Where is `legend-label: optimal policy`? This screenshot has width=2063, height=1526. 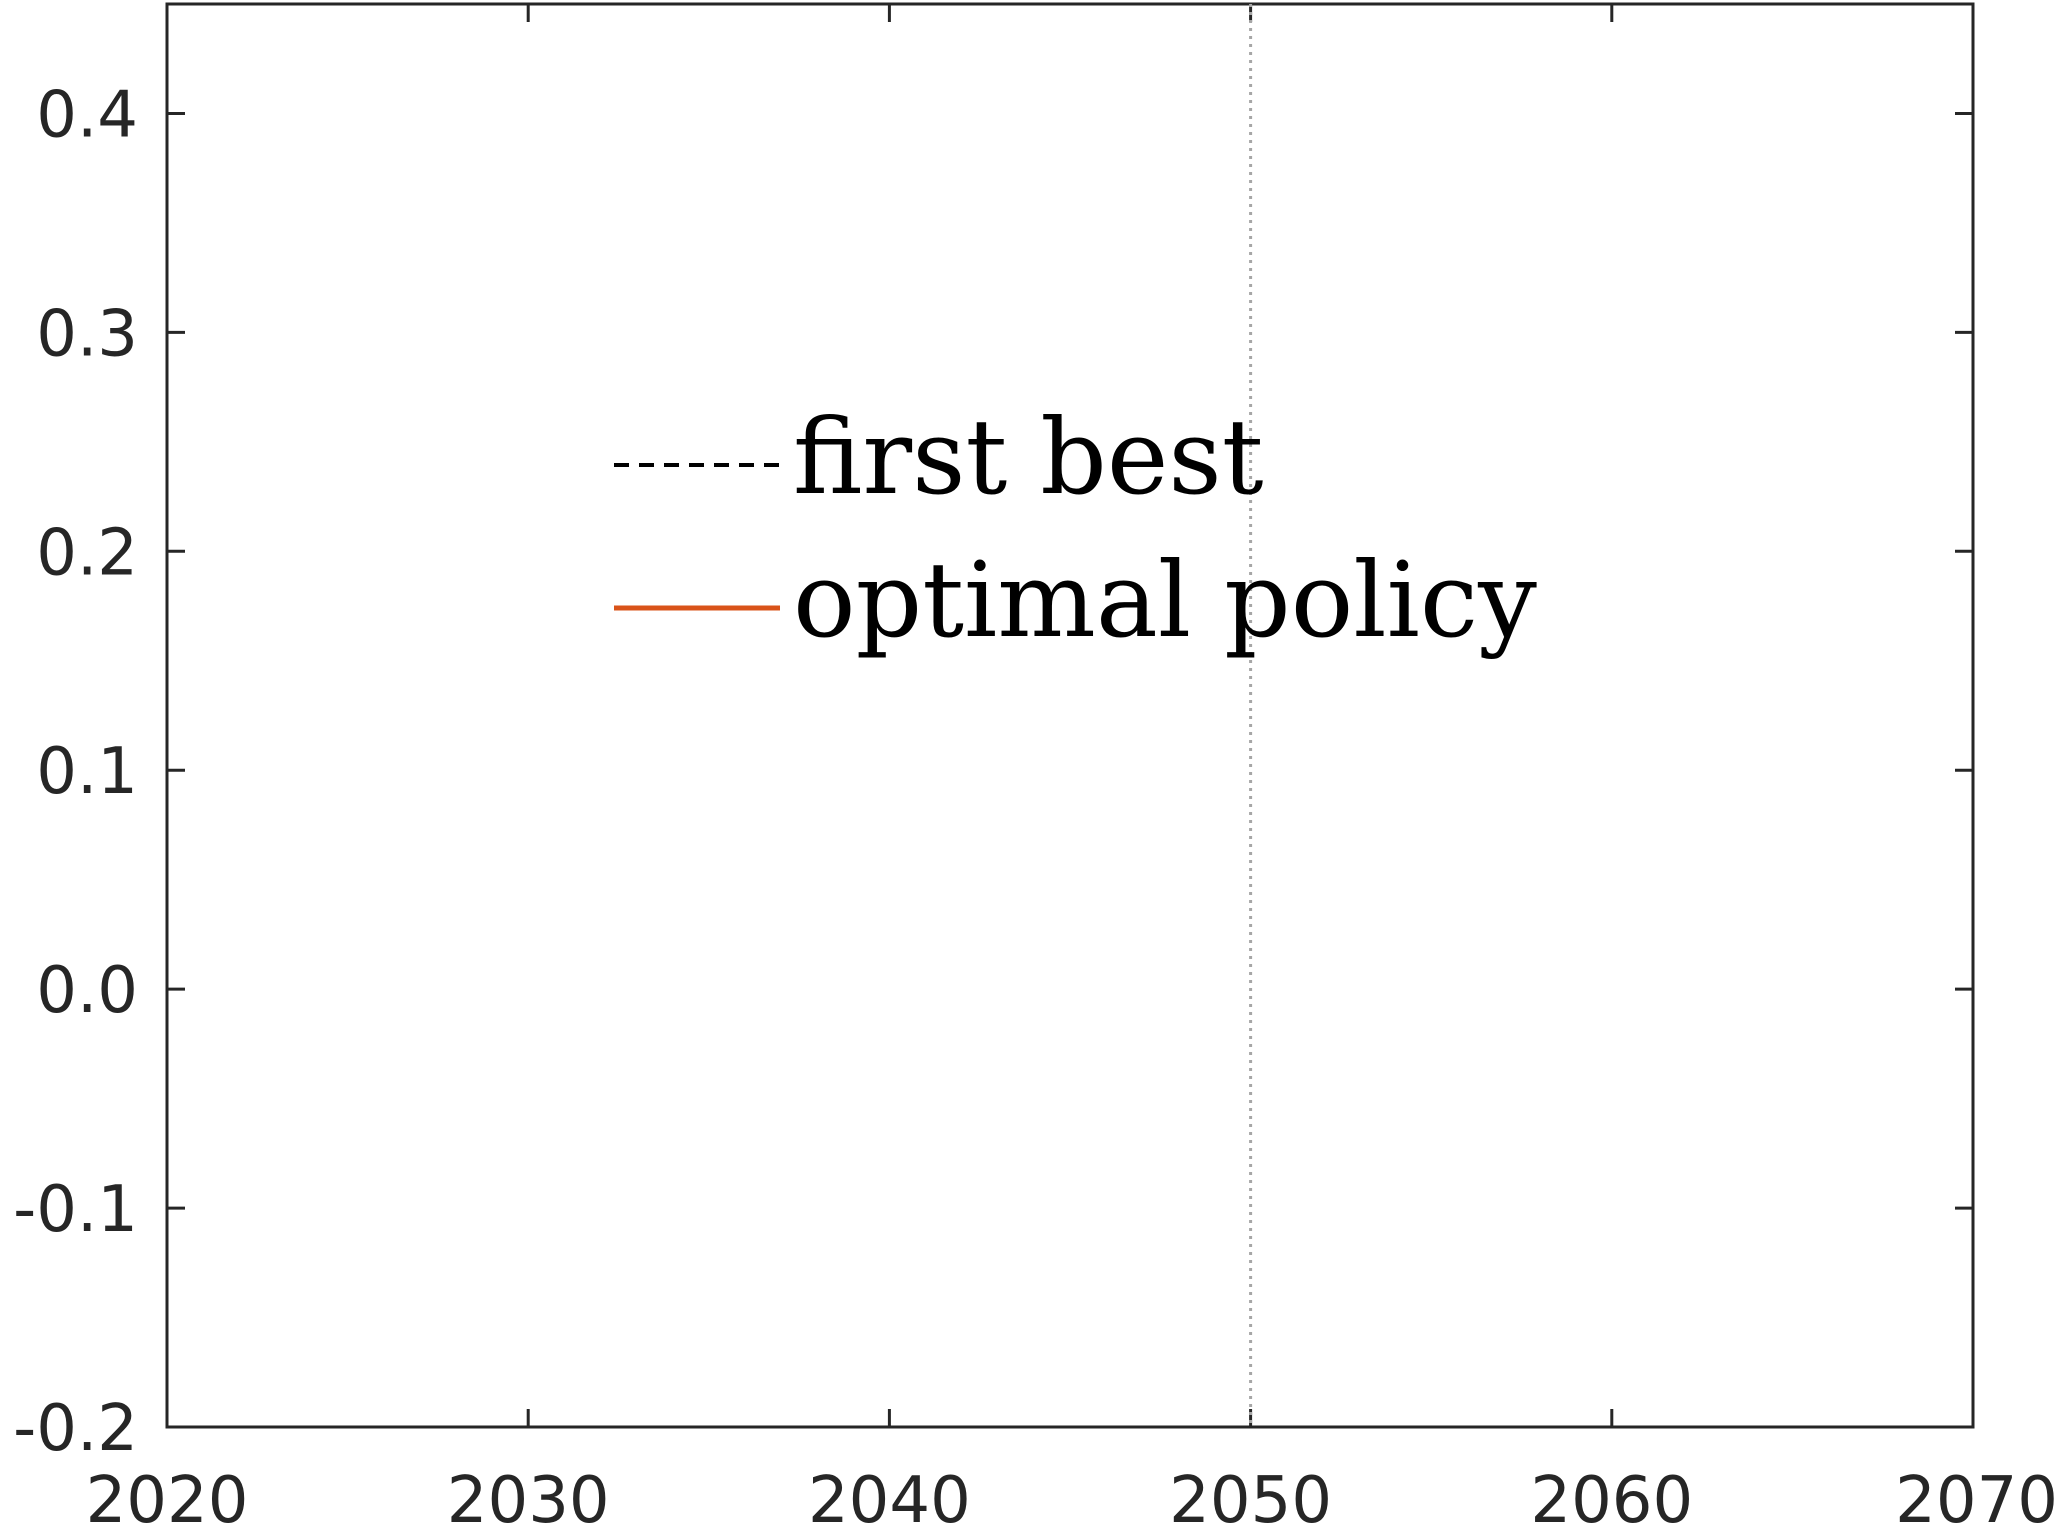
legend-label: optimal policy is located at coordinates (1165, 600).